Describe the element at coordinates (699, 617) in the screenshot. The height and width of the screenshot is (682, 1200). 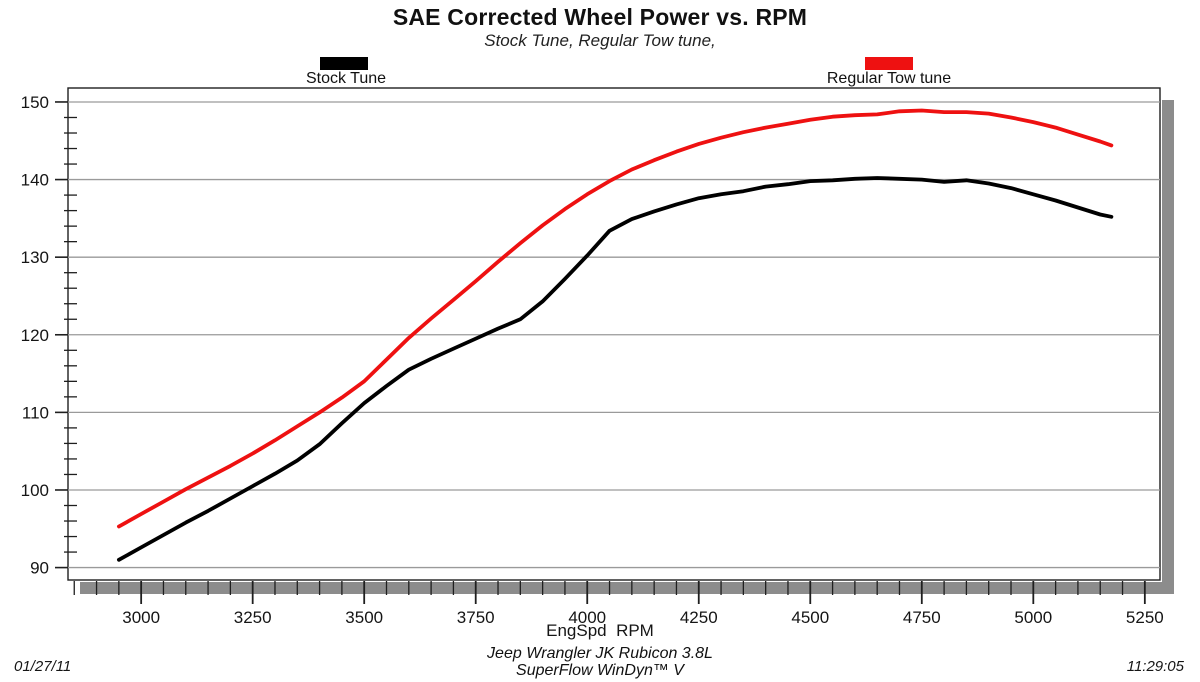
I see `x-tick-label: 4250` at that location.